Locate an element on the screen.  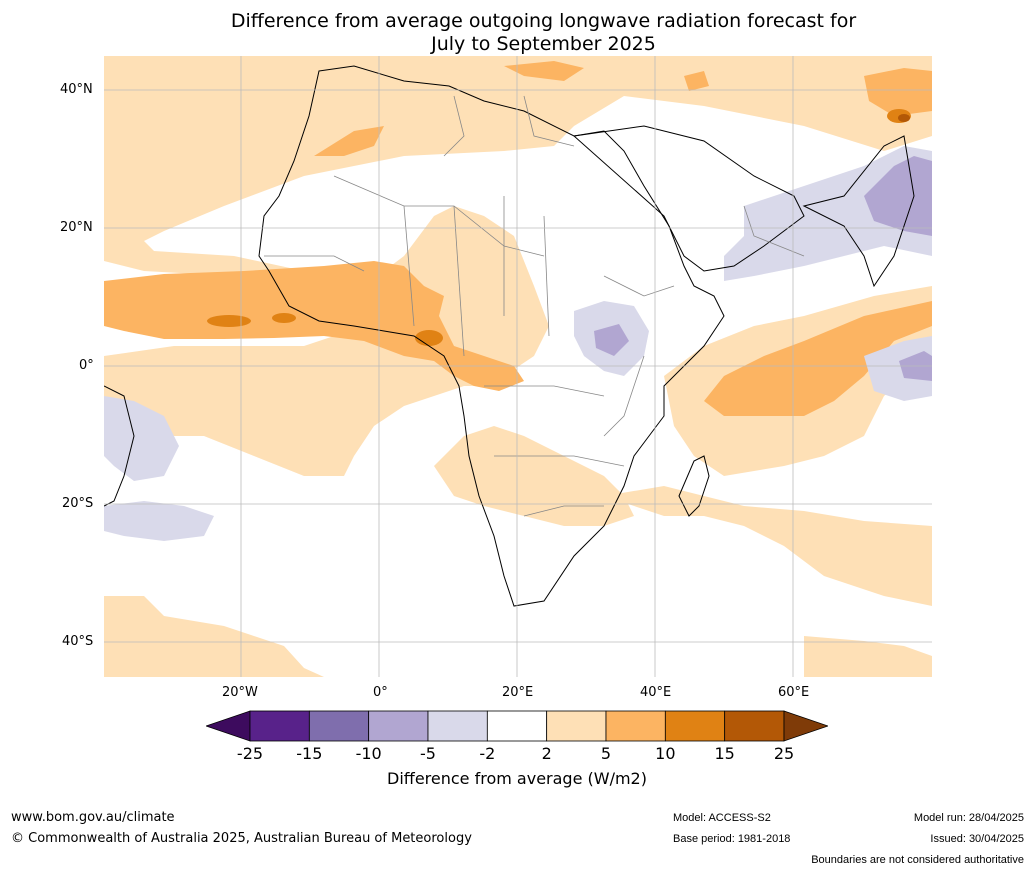
colorbar-tick-label: 2 is located at coordinates (546, 753).